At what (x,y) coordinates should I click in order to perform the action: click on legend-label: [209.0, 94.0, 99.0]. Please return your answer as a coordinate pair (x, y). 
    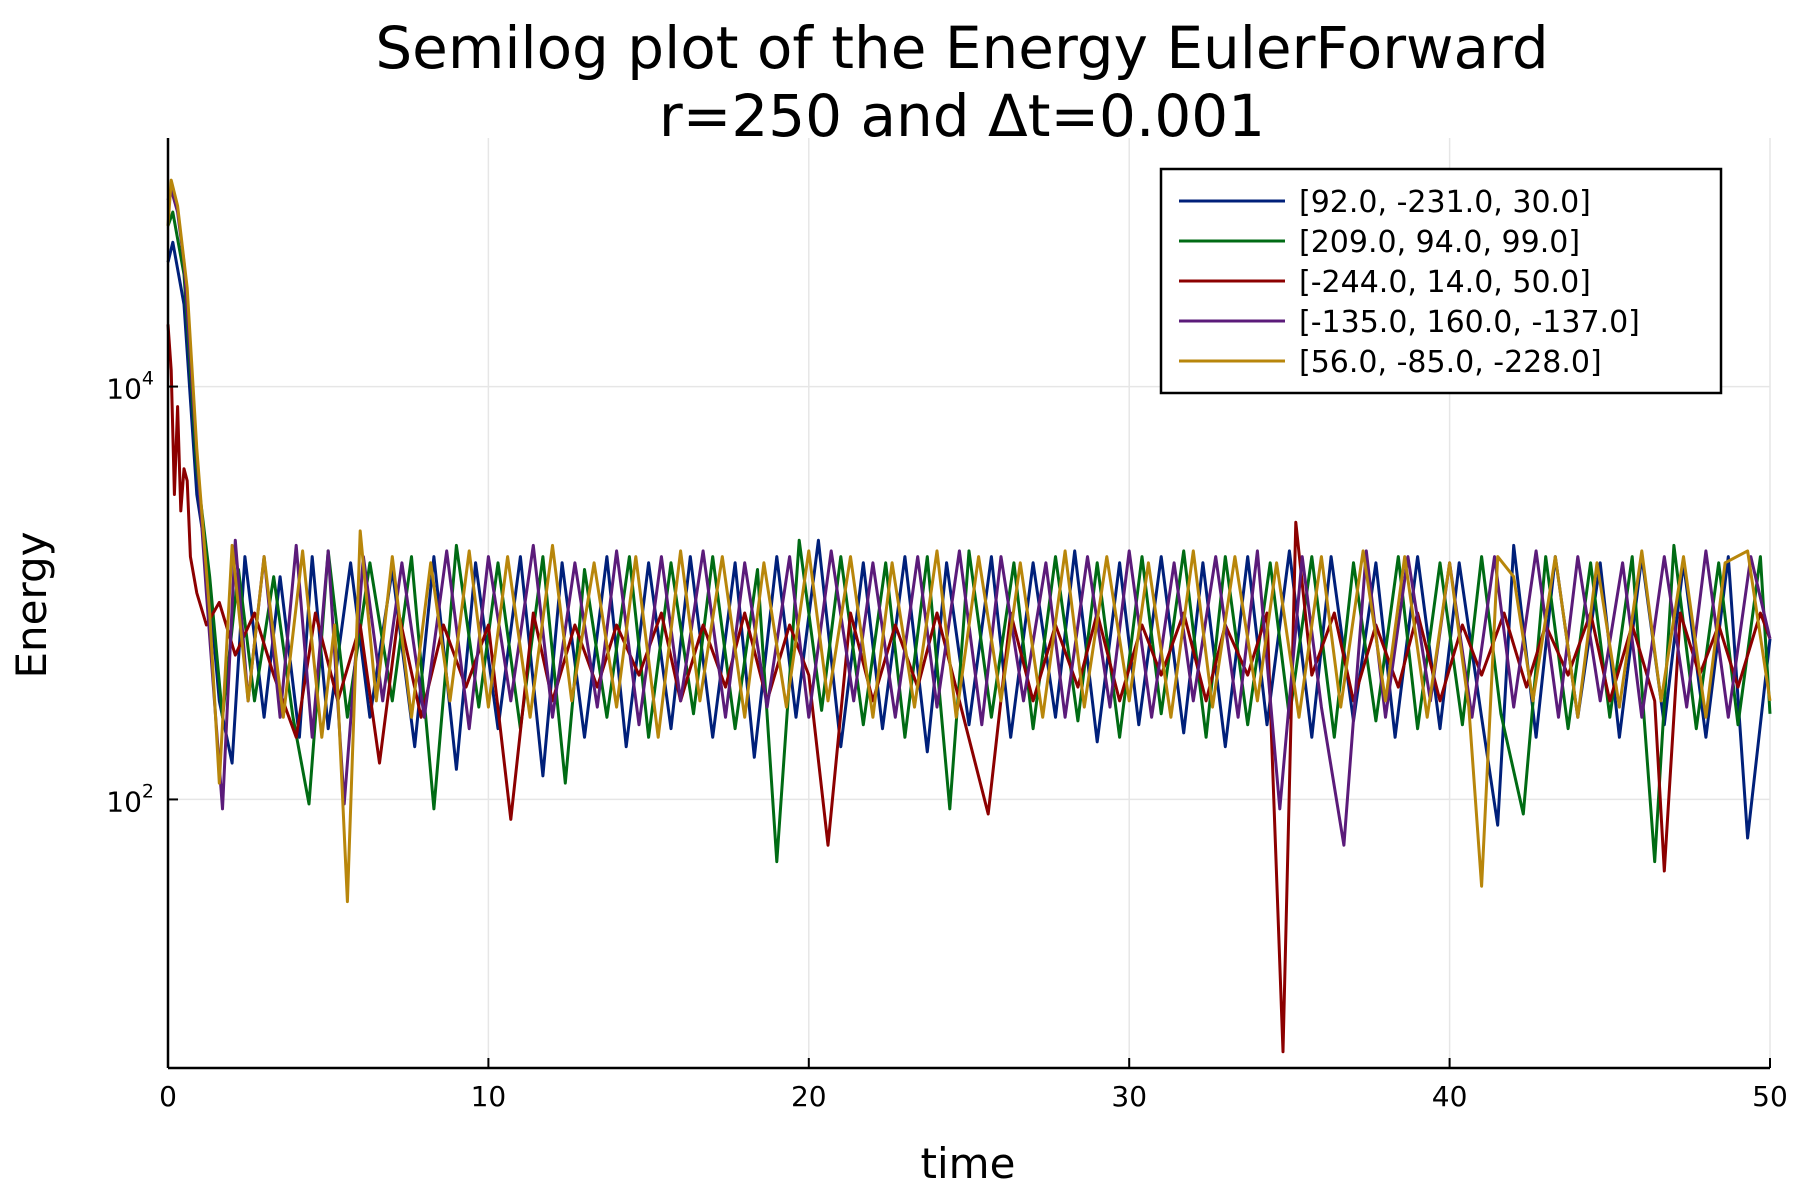
    Looking at the image, I should click on (1439, 242).